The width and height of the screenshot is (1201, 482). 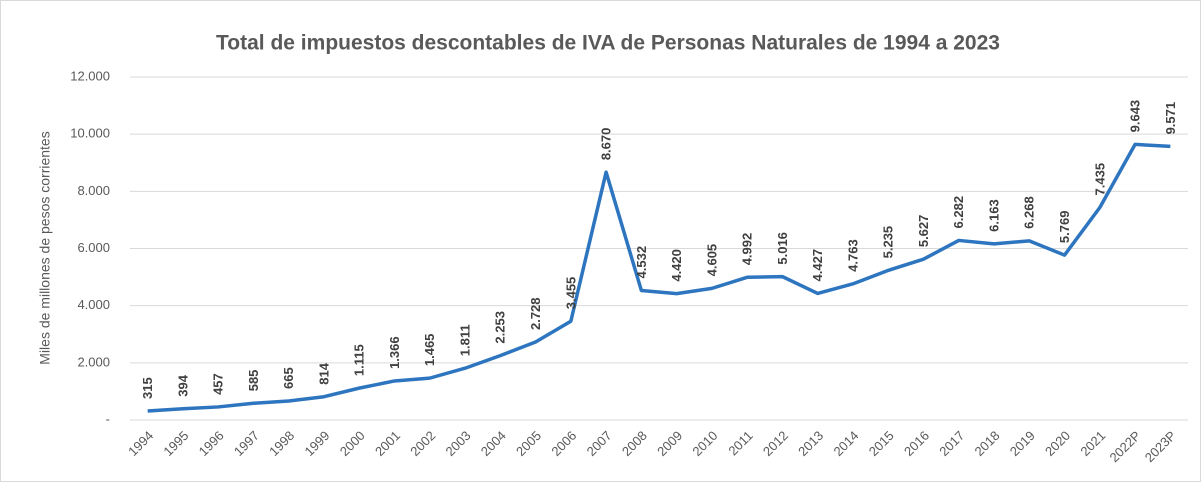 I want to click on data-label: 4.532, so click(x=641, y=262).